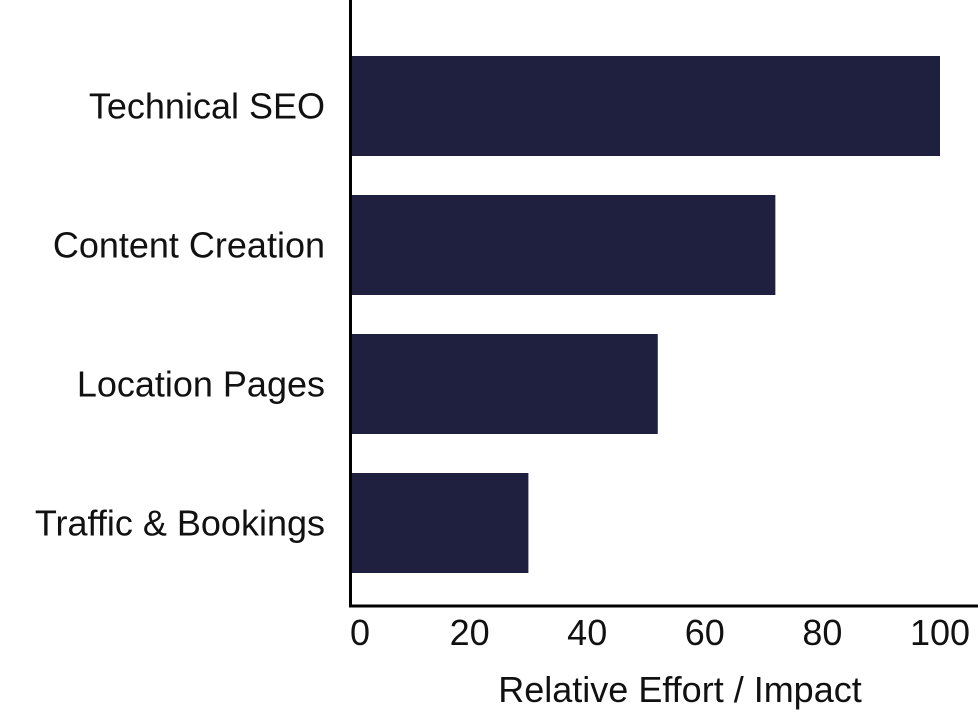  Describe the element at coordinates (646, 106) in the screenshot. I see `bar-technical-seo` at that location.